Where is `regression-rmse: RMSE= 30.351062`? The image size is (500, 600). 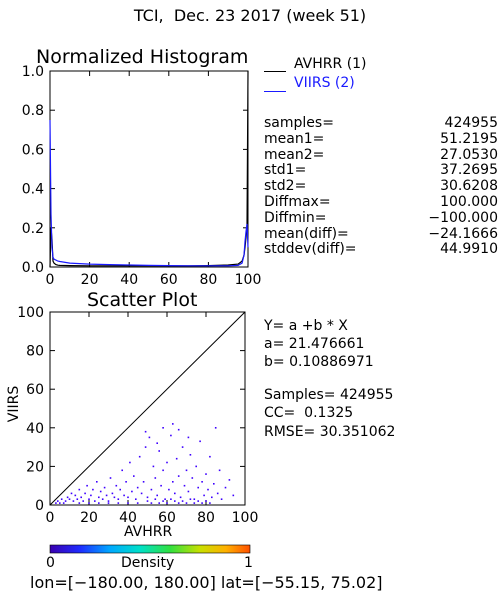
regression-rmse: RMSE= 30.351062 is located at coordinates (330, 432).